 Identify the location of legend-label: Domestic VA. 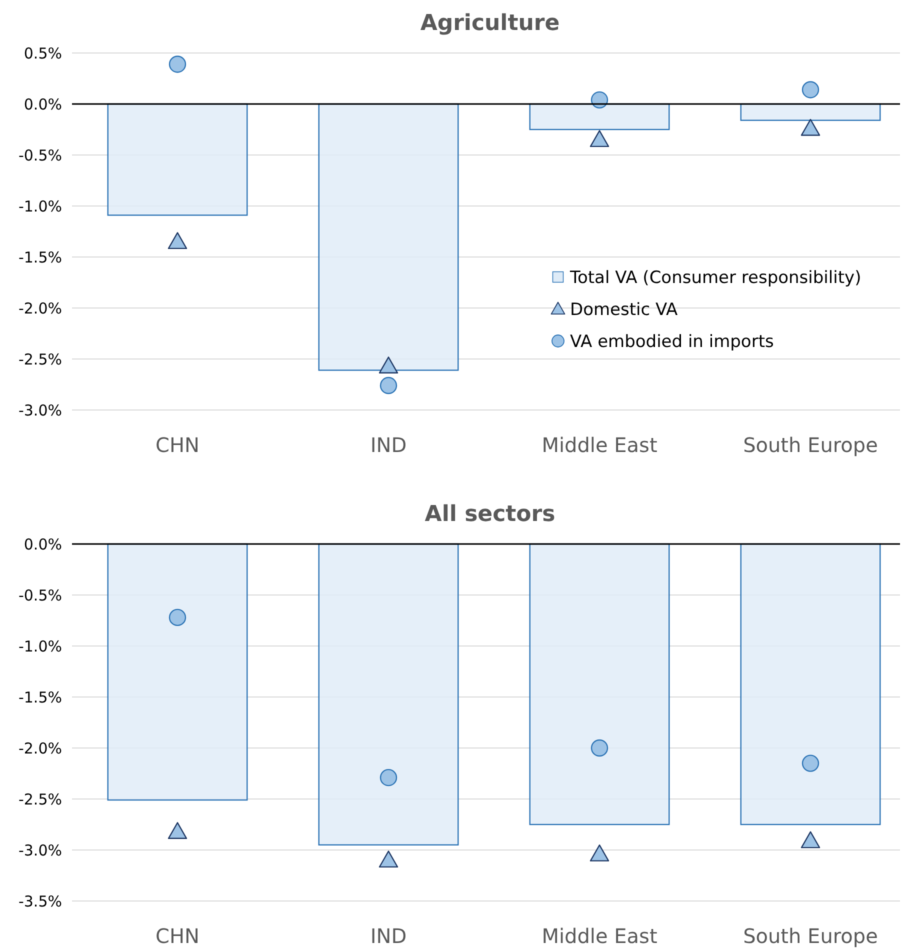
(624, 310).